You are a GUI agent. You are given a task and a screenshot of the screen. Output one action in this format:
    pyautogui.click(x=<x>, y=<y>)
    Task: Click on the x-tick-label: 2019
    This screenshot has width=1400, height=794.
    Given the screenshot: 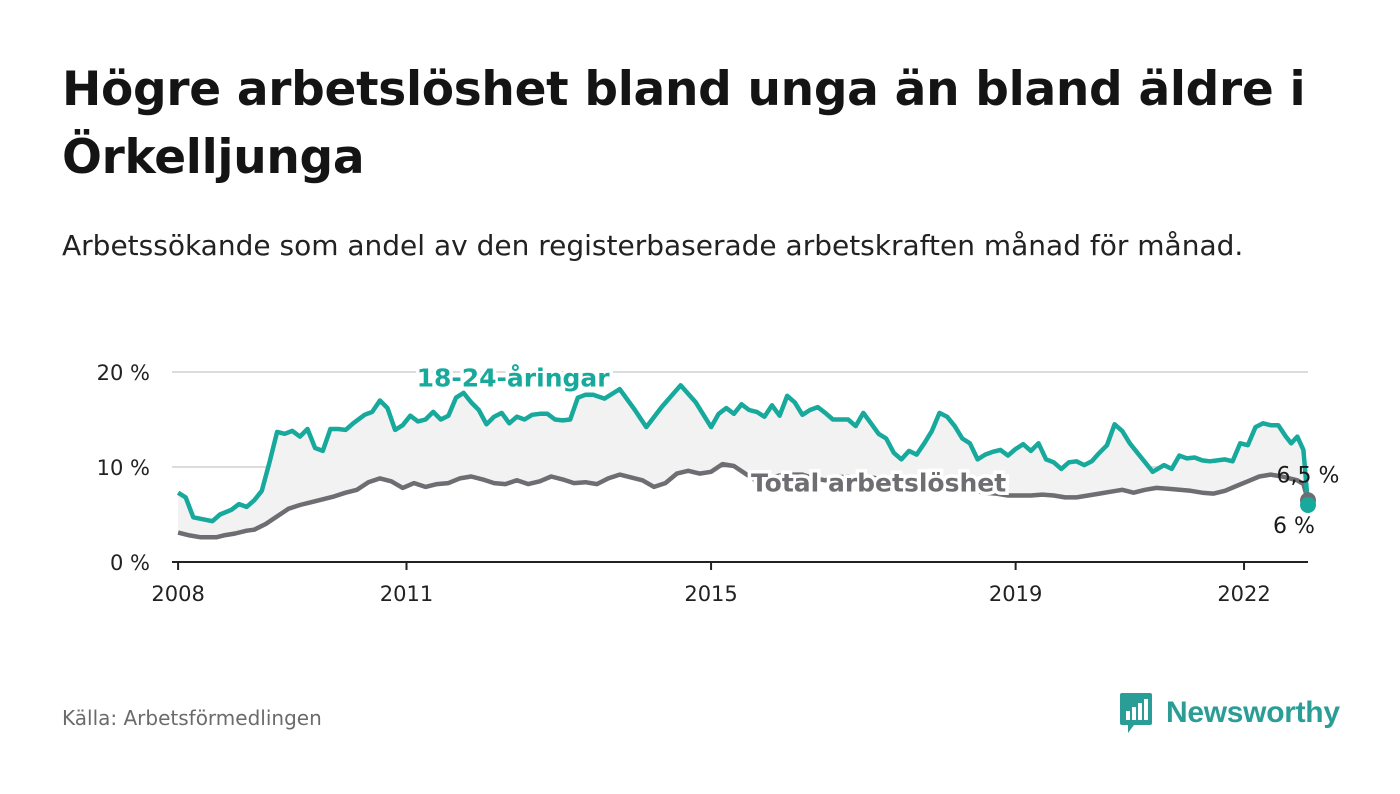 What is the action you would take?
    pyautogui.click(x=1015, y=594)
    